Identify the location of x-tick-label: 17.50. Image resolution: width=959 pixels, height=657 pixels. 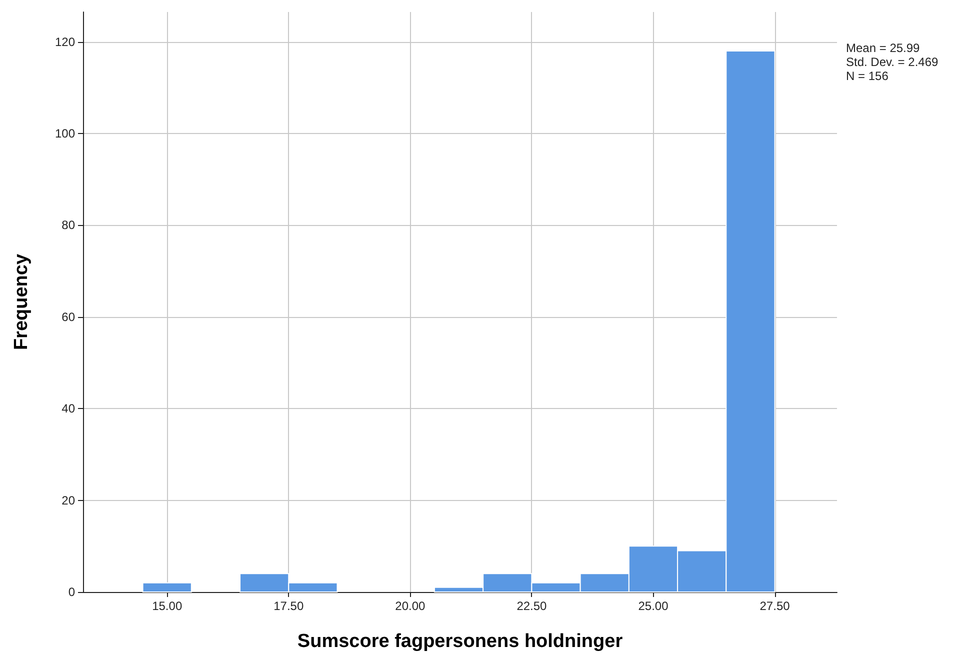
(289, 606).